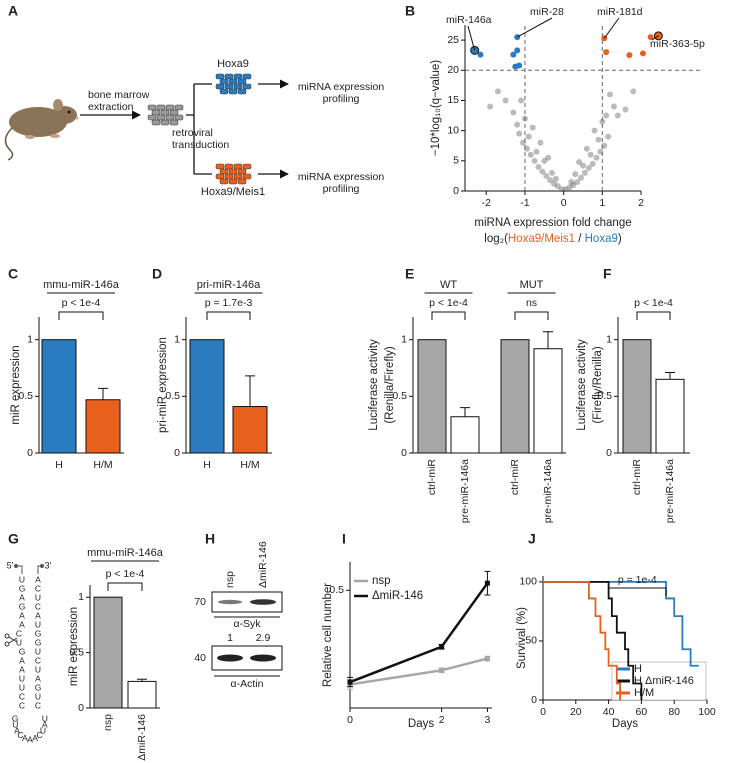  What do you see at coordinates (664, 681) in the screenshot?
I see `legend-label: H ΔmiR-146` at bounding box center [664, 681].